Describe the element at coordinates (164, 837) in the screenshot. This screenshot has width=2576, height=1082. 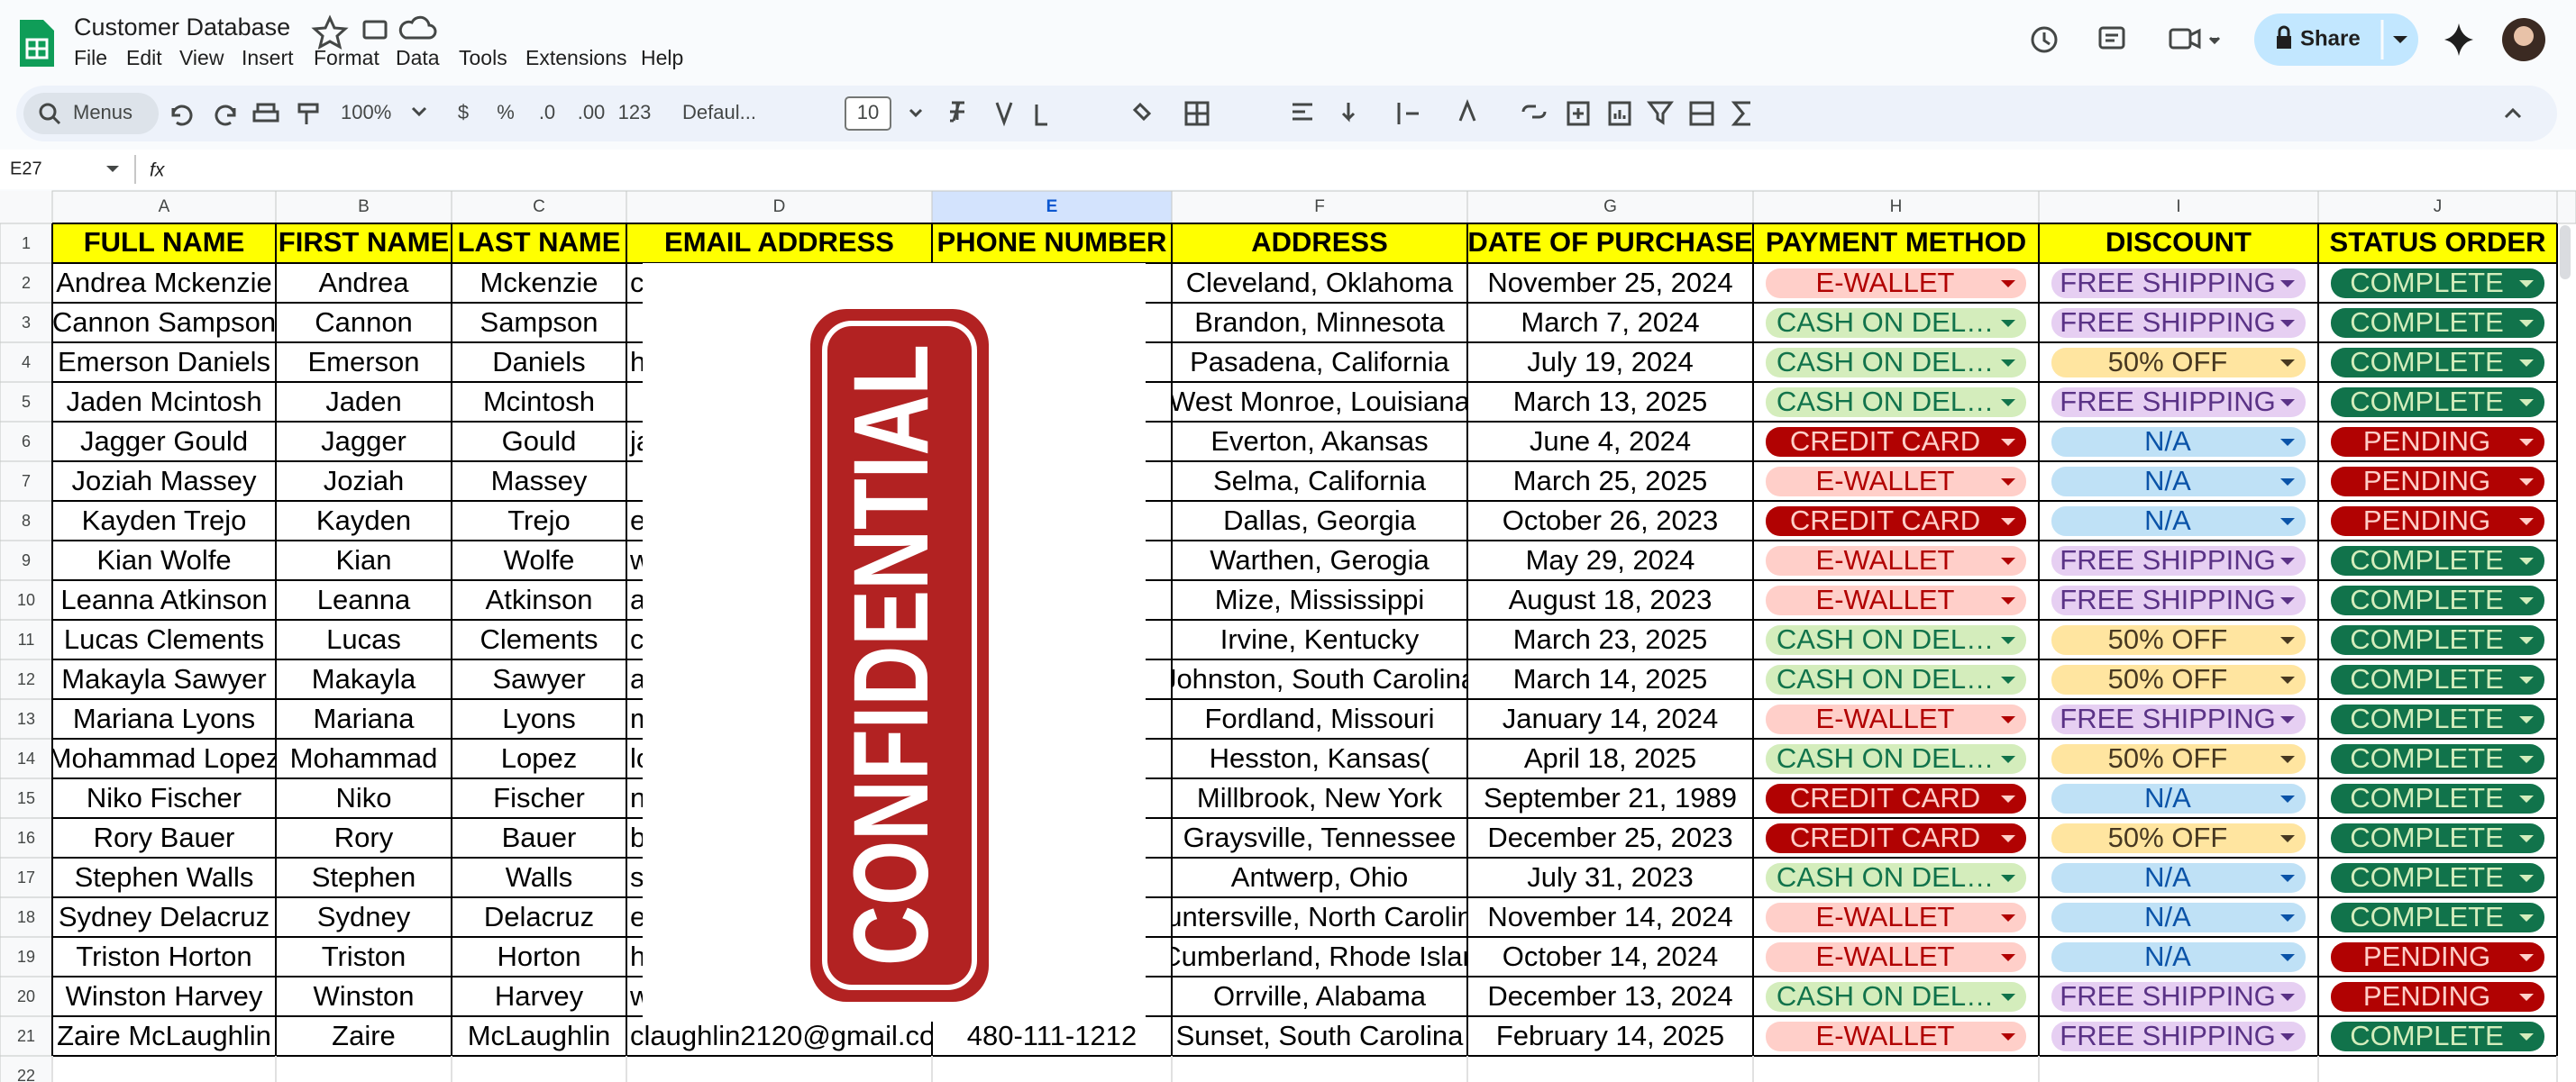
I see `cell-text: Rory Bauer` at that location.